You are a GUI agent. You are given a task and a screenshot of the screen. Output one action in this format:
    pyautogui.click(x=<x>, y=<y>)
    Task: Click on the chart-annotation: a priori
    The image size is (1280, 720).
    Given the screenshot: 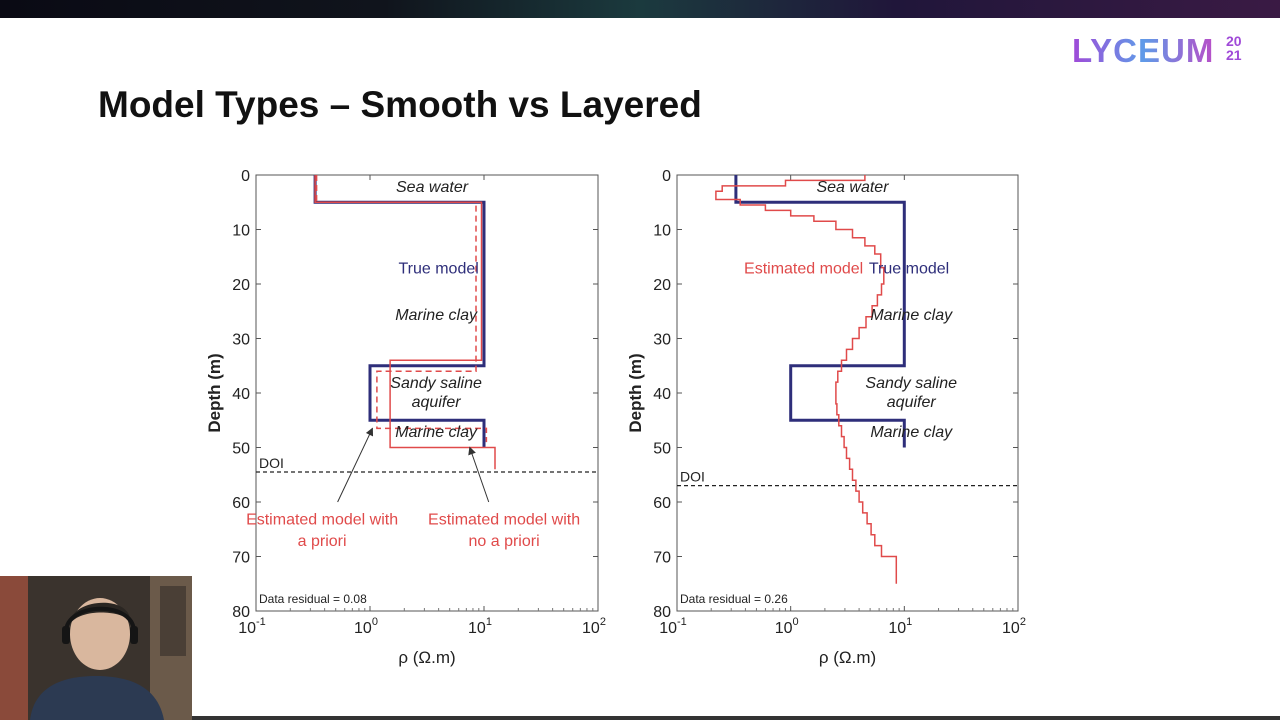 What is the action you would take?
    pyautogui.click(x=322, y=541)
    